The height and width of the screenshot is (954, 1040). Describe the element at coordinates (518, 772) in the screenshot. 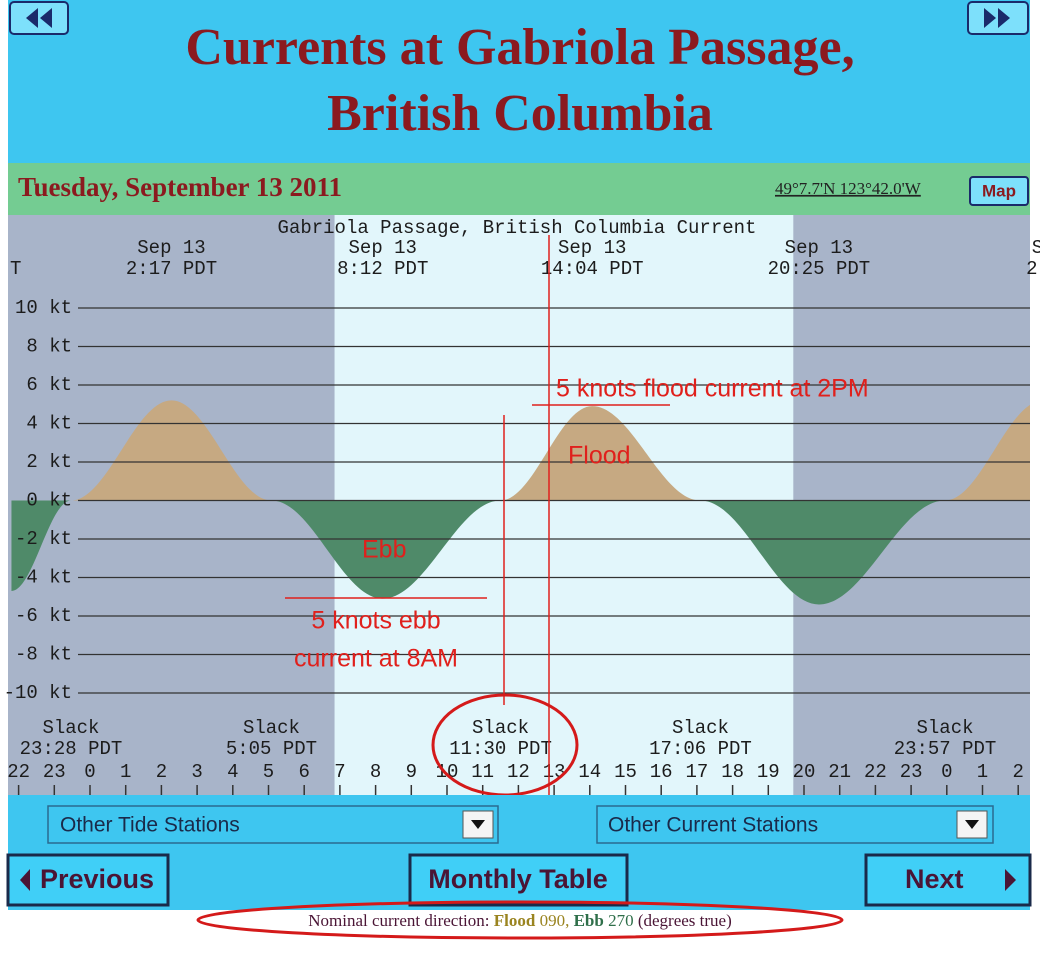

I see `x-tick-label: 12` at that location.